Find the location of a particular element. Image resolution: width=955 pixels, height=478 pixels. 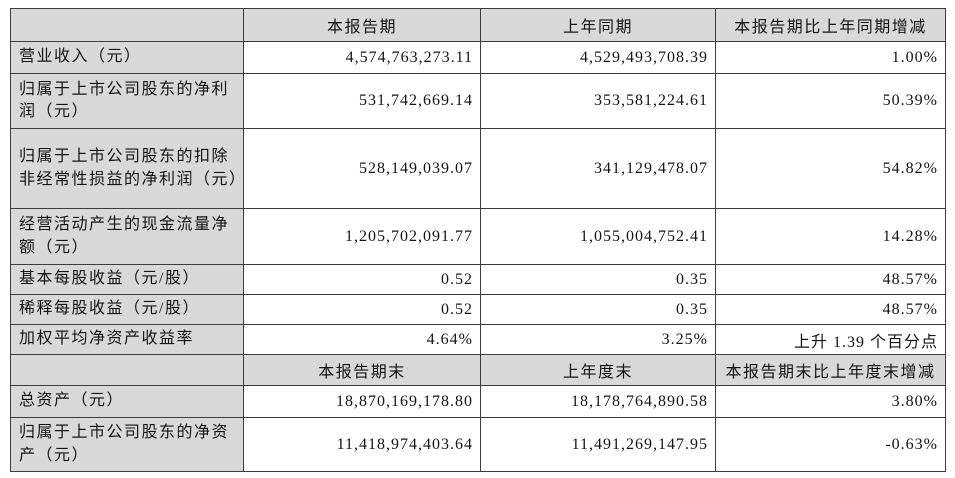

value-current: 11,418,974,403.64 is located at coordinates (362, 444).